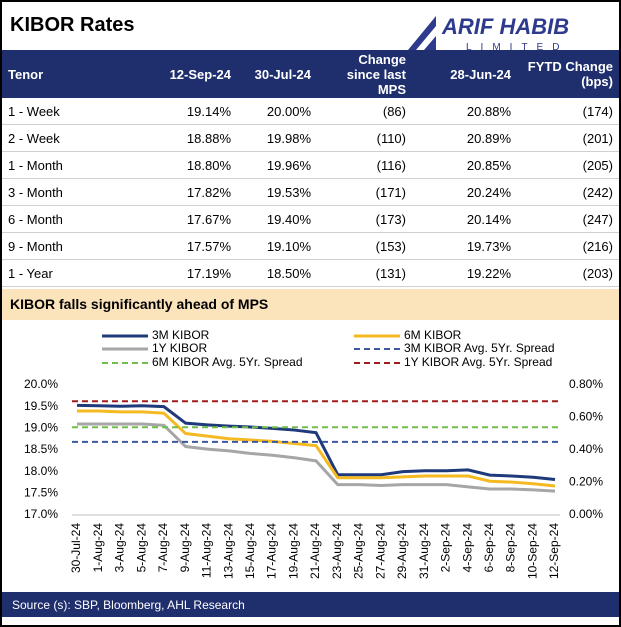 Image resolution: width=621 pixels, height=627 pixels. I want to click on table-cell: 2 - Week, so click(67, 138).